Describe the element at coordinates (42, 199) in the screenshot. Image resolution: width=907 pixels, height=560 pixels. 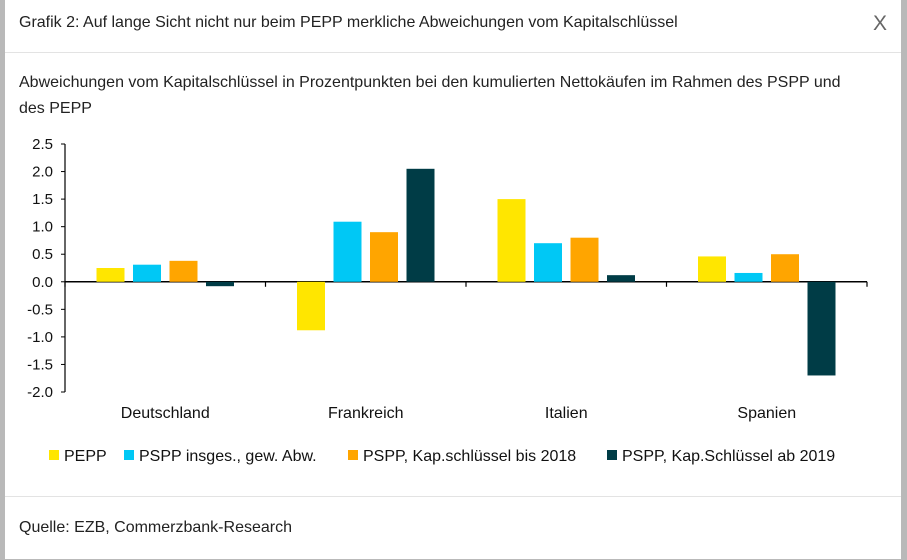
I see `y-tick-label: 1.5` at that location.